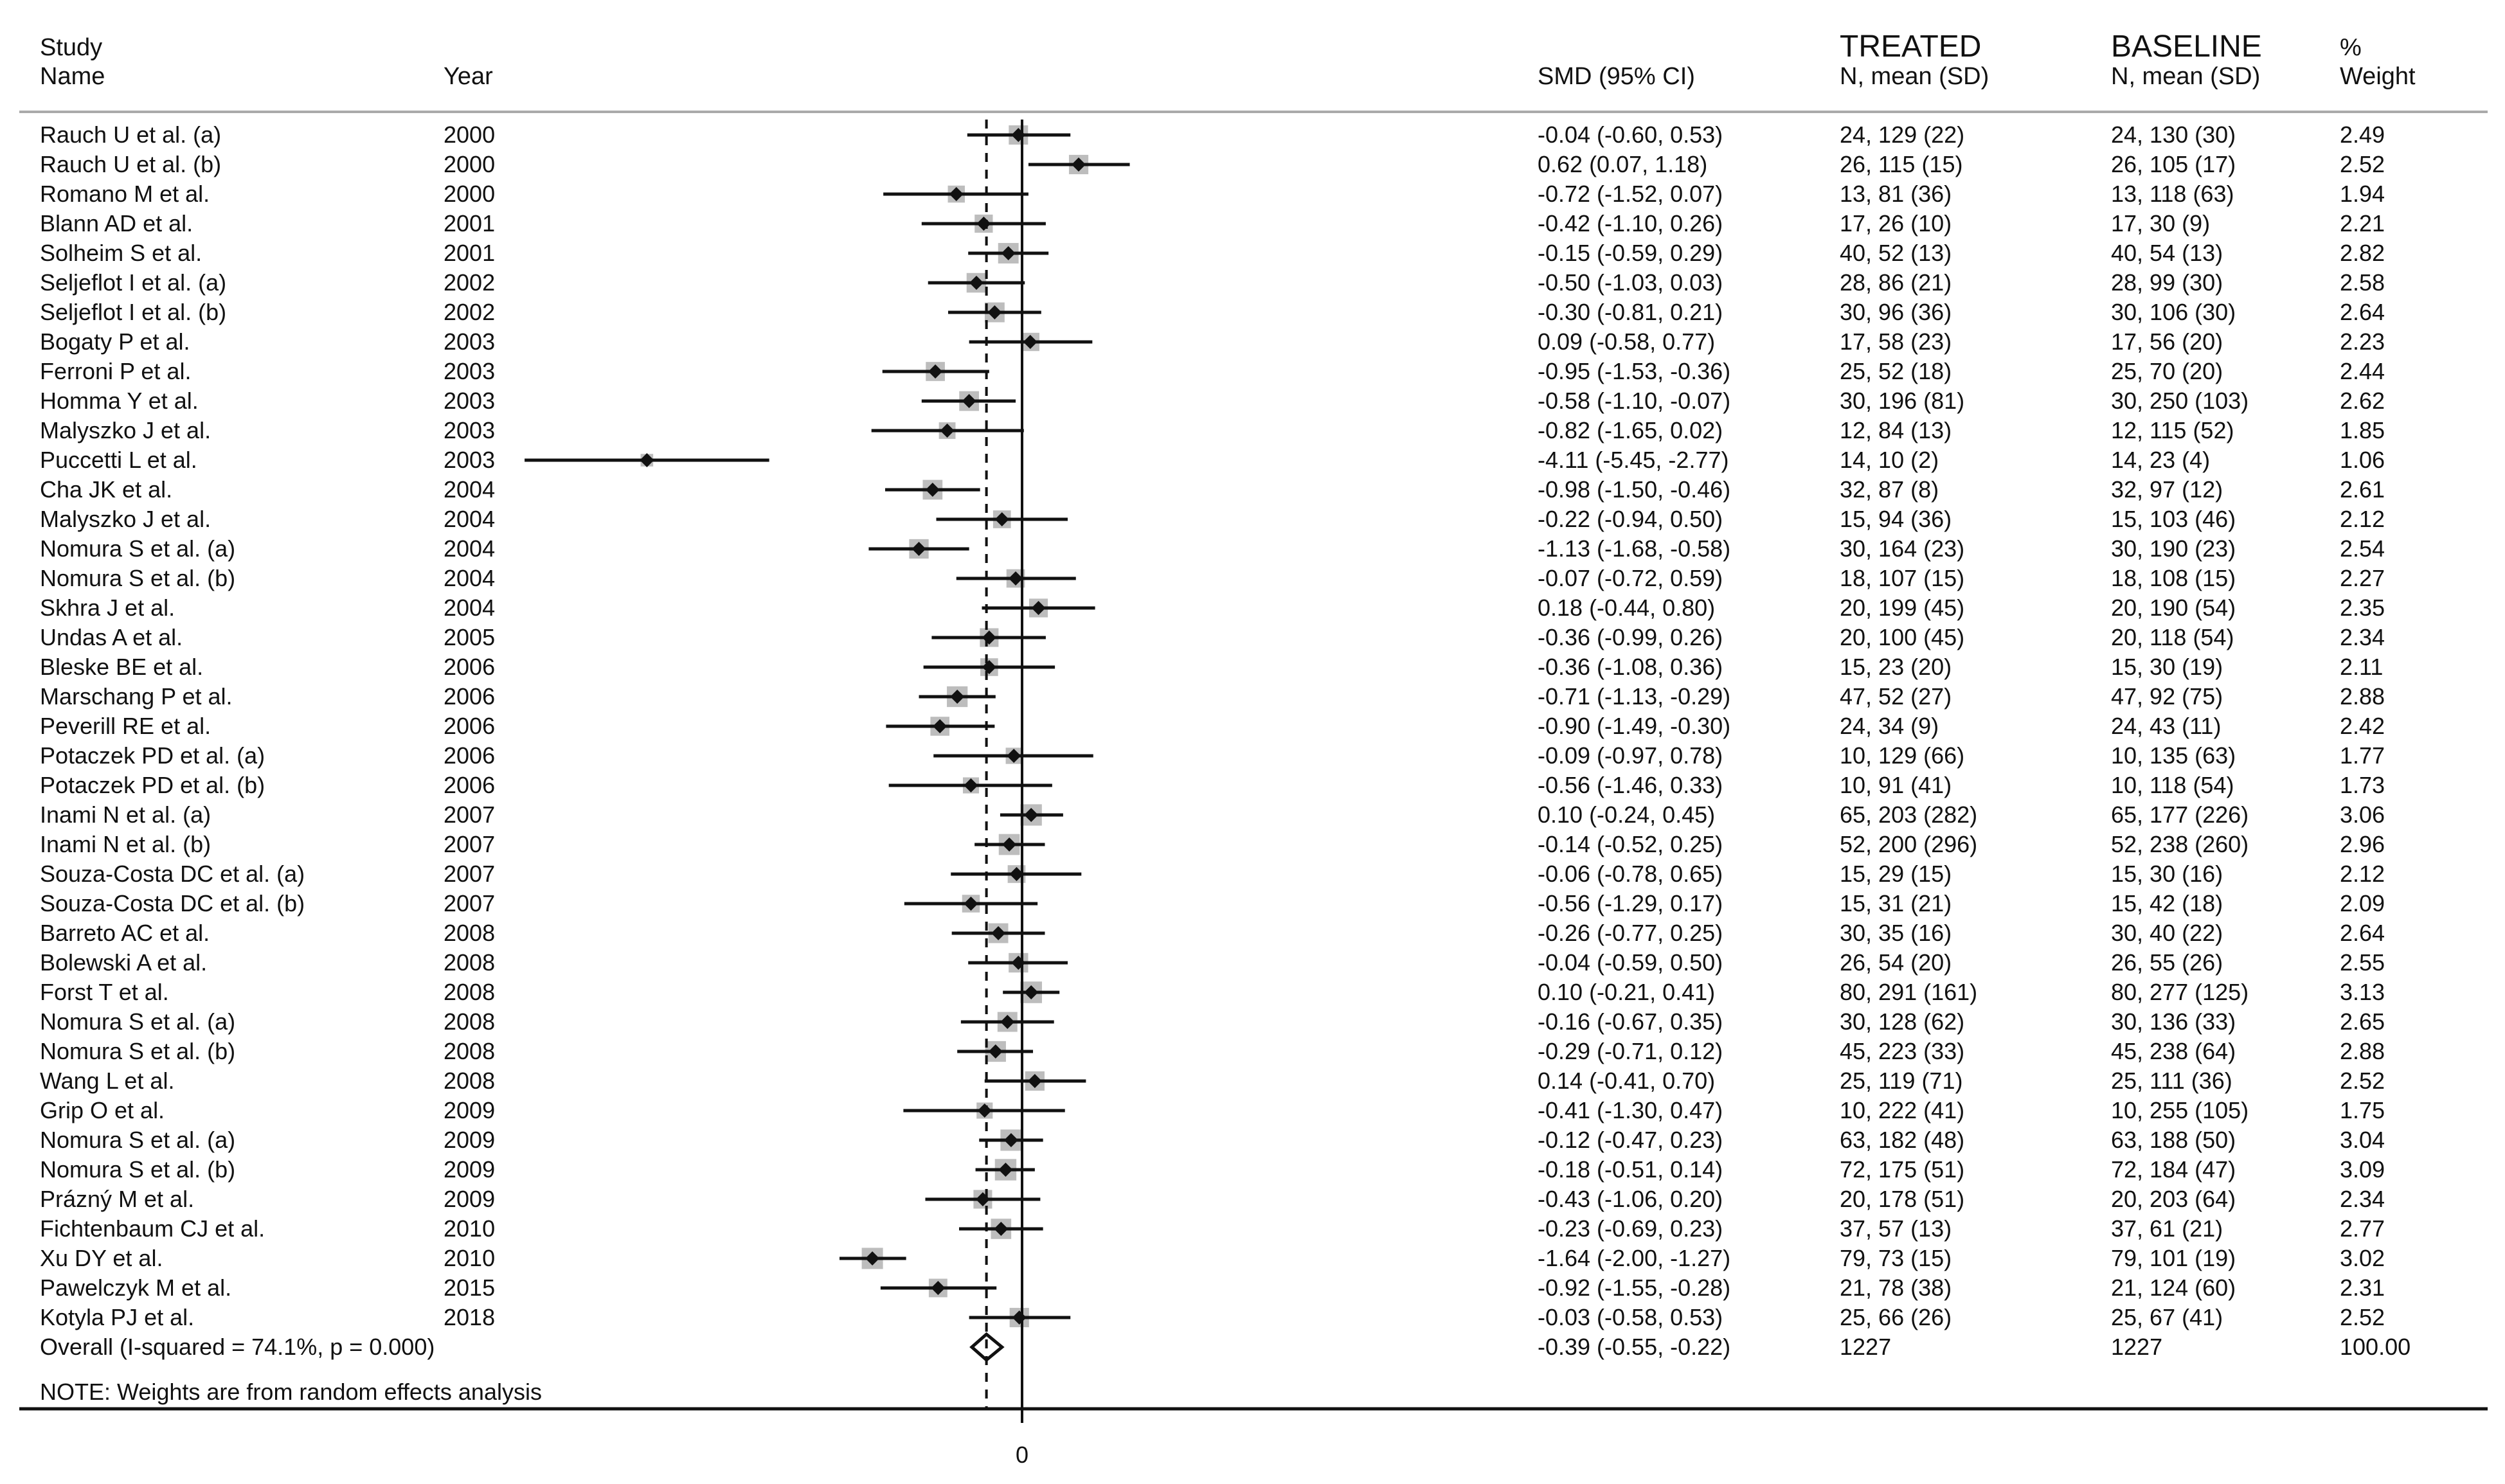 Image resolution: width=2505 pixels, height=1484 pixels. What do you see at coordinates (1630, 1140) in the screenshot?
I see `study-ci: -0.12 (-0.47, 0.23)` at bounding box center [1630, 1140].